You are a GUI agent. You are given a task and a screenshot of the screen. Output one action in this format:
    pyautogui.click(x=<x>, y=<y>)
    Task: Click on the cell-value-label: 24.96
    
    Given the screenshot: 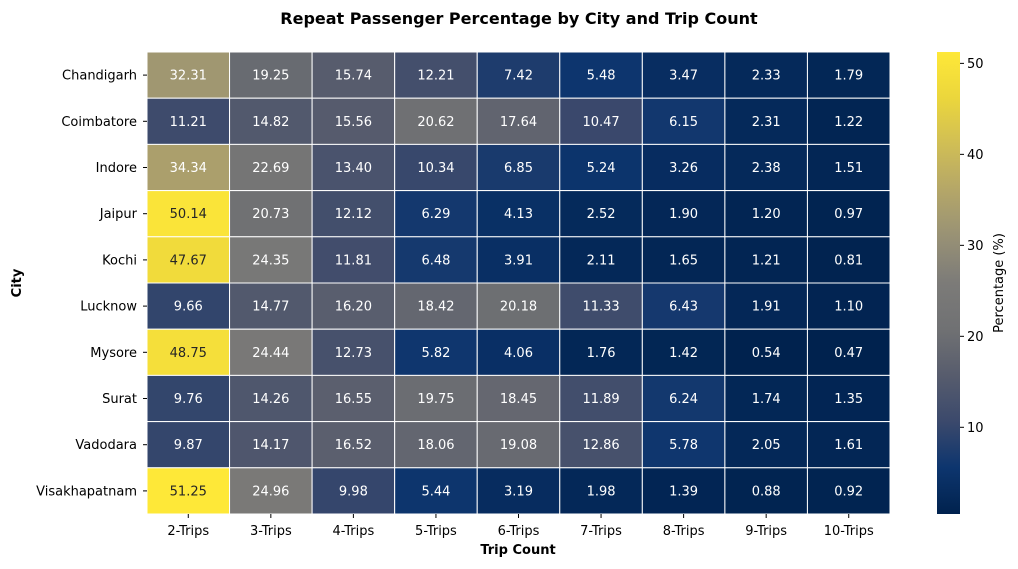 What is the action you would take?
    pyautogui.click(x=270, y=491)
    